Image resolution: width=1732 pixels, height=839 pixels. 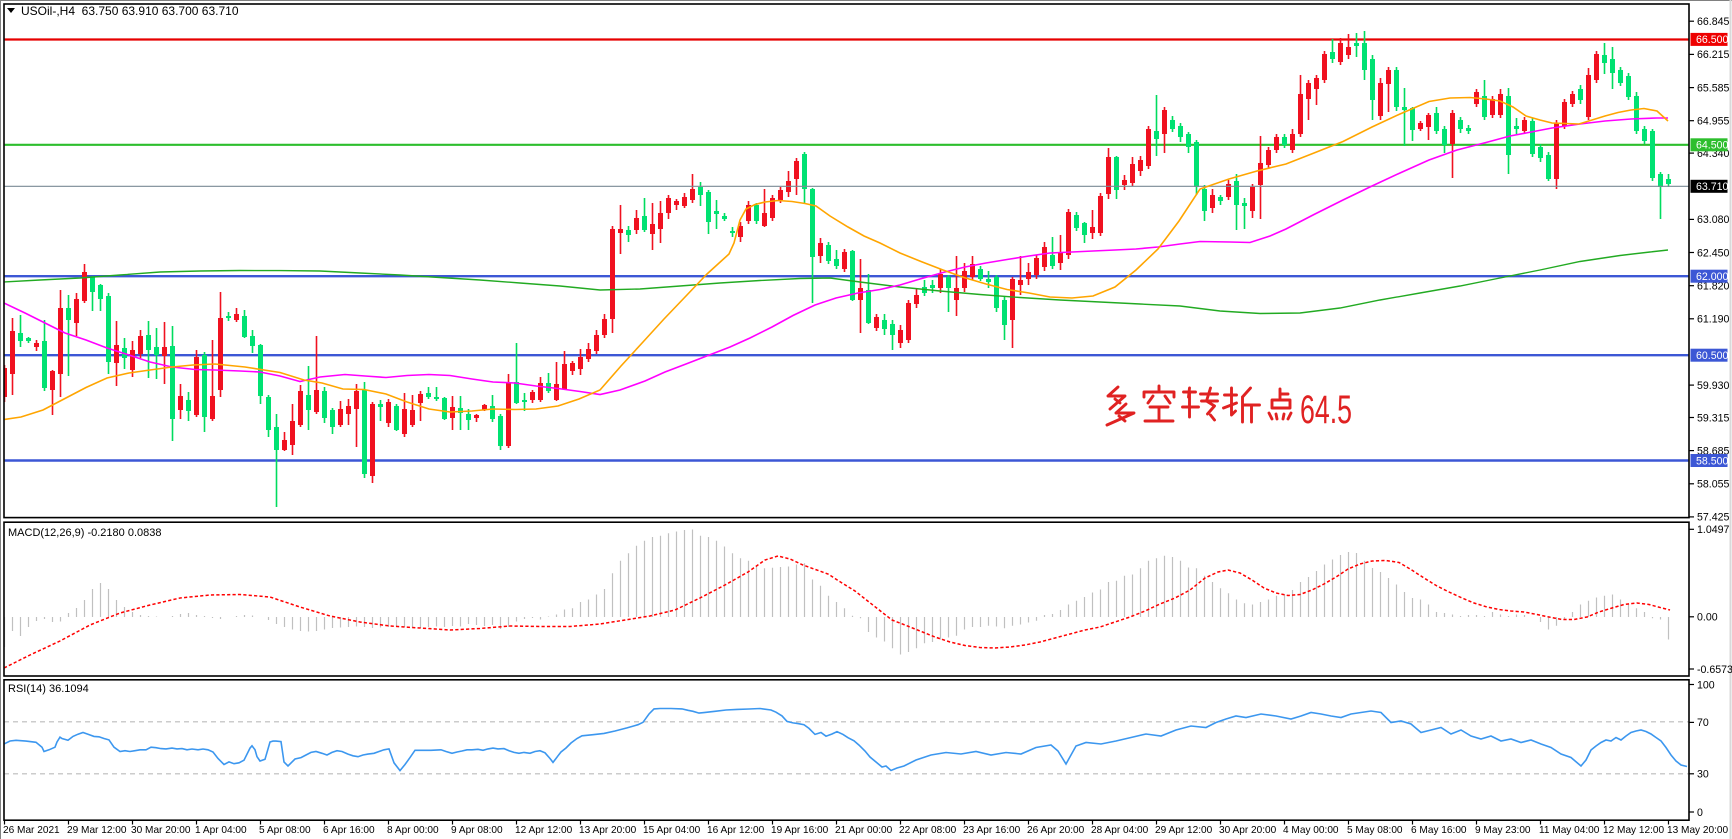 I want to click on svg-text: 62.000, so click(x=1712, y=277).